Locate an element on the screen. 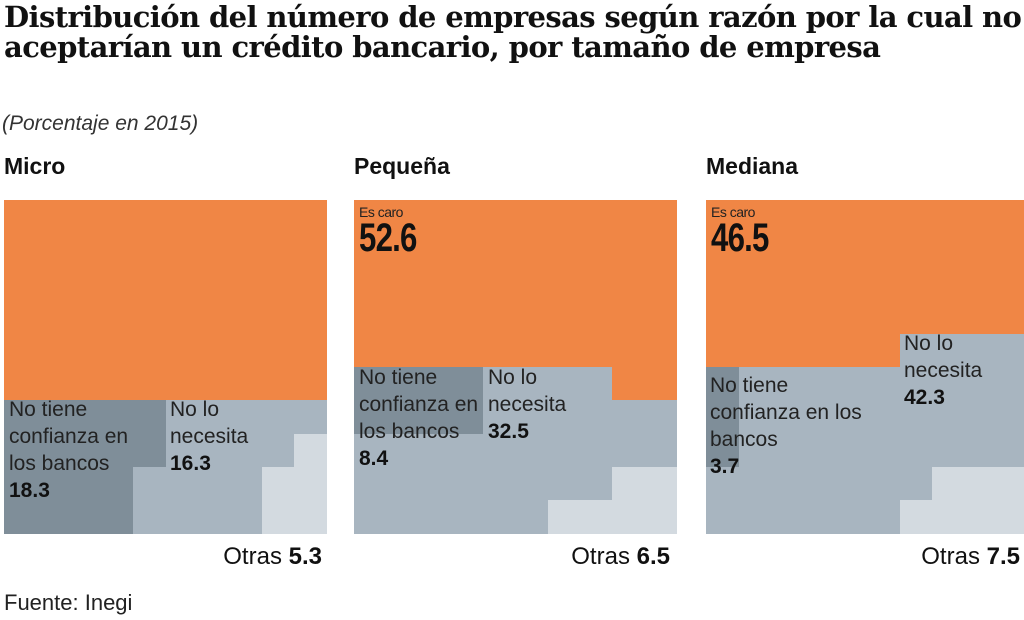  source-note: Fuente: Inegi is located at coordinates (68, 602).